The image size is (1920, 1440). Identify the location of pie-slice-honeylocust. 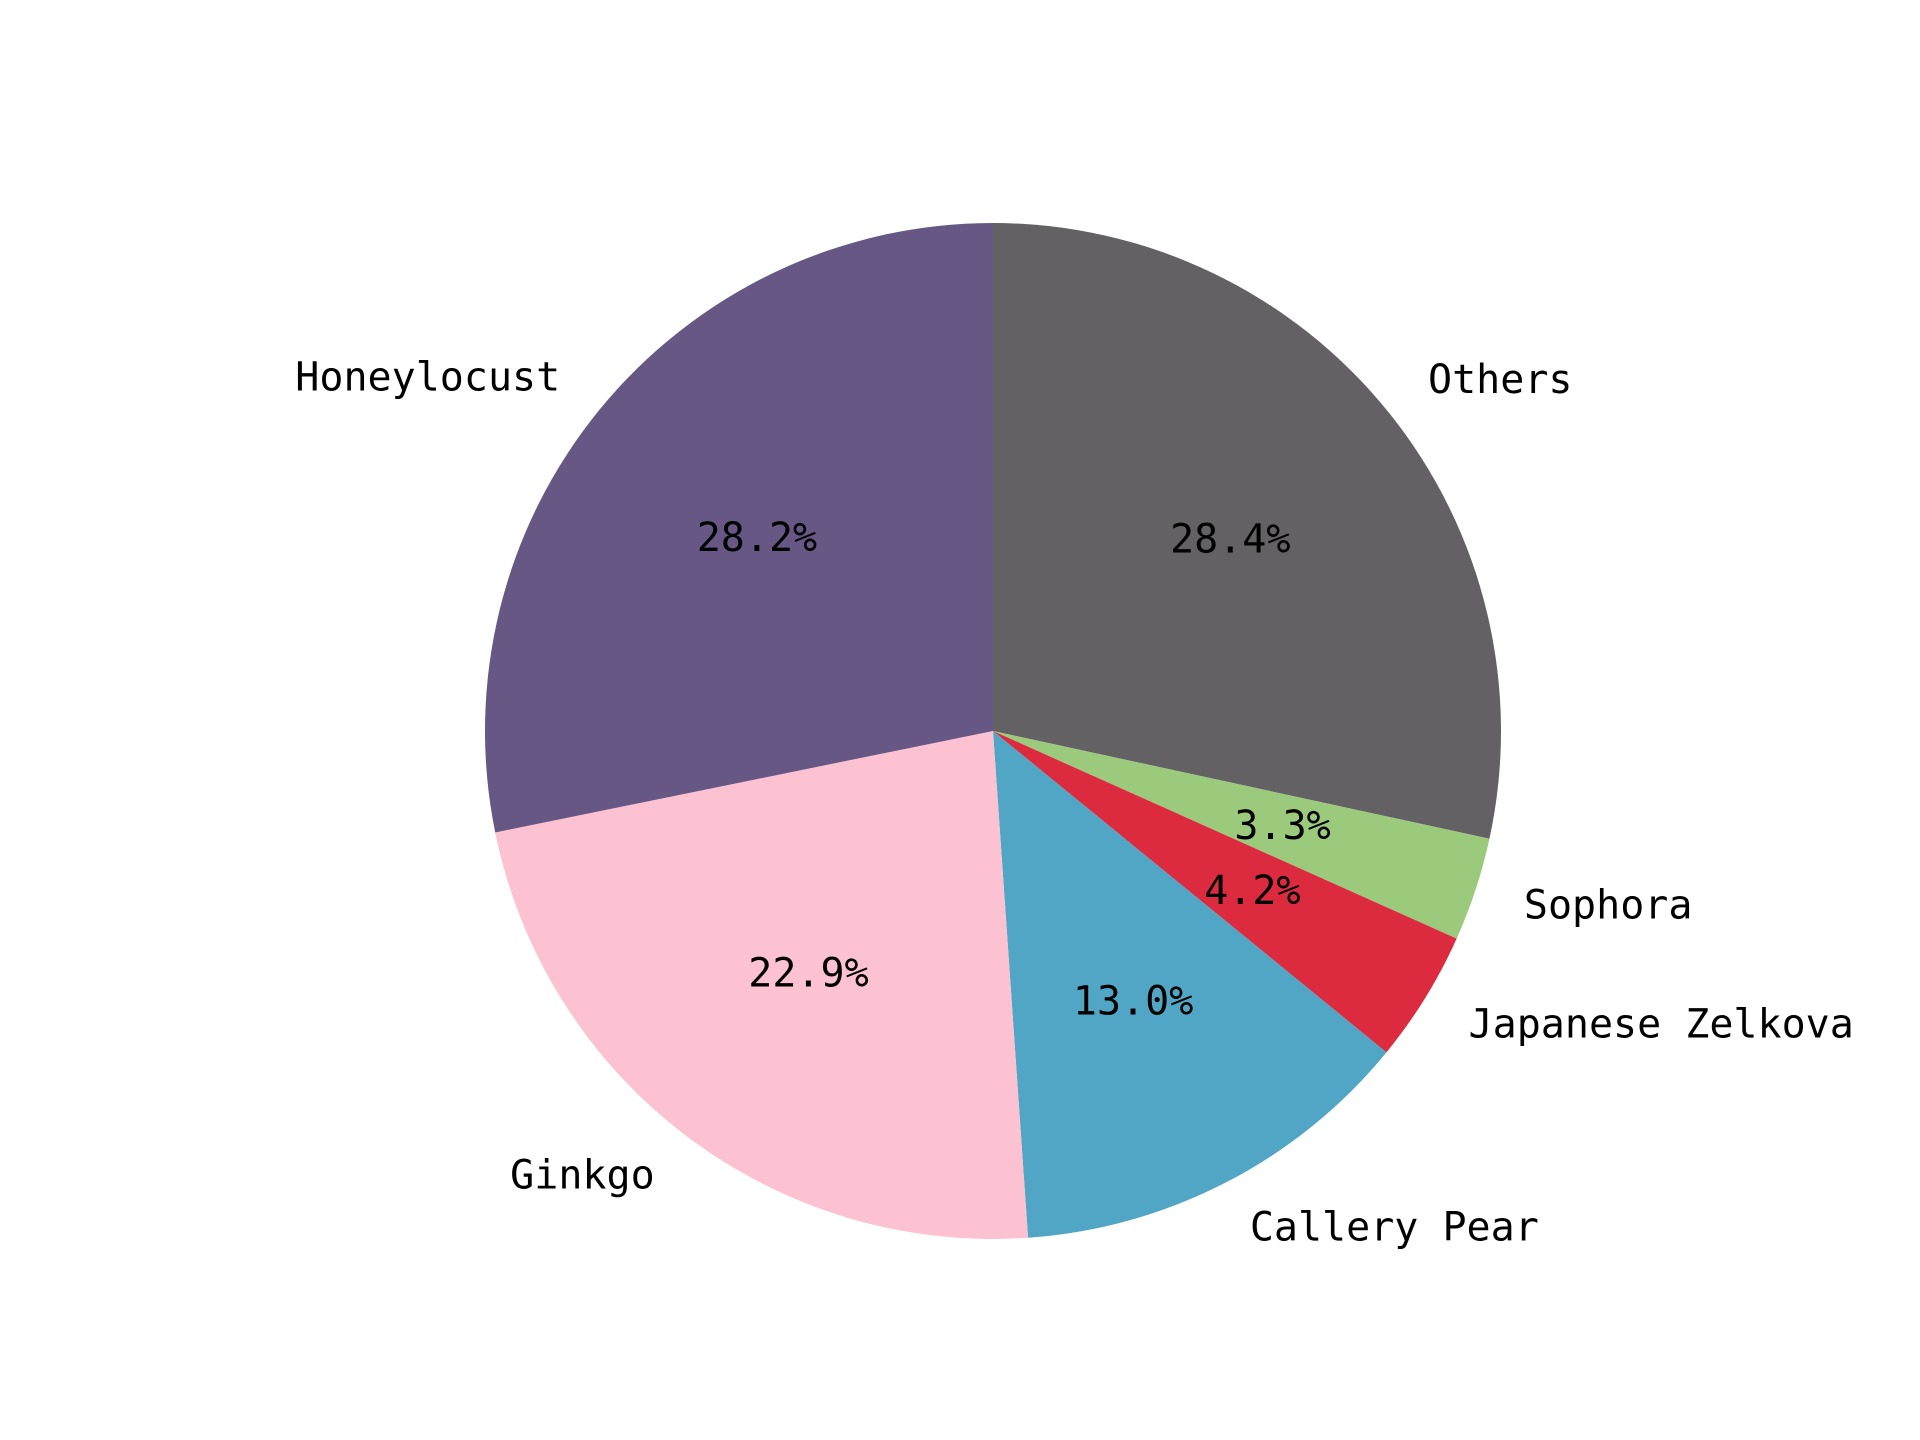
(739, 527).